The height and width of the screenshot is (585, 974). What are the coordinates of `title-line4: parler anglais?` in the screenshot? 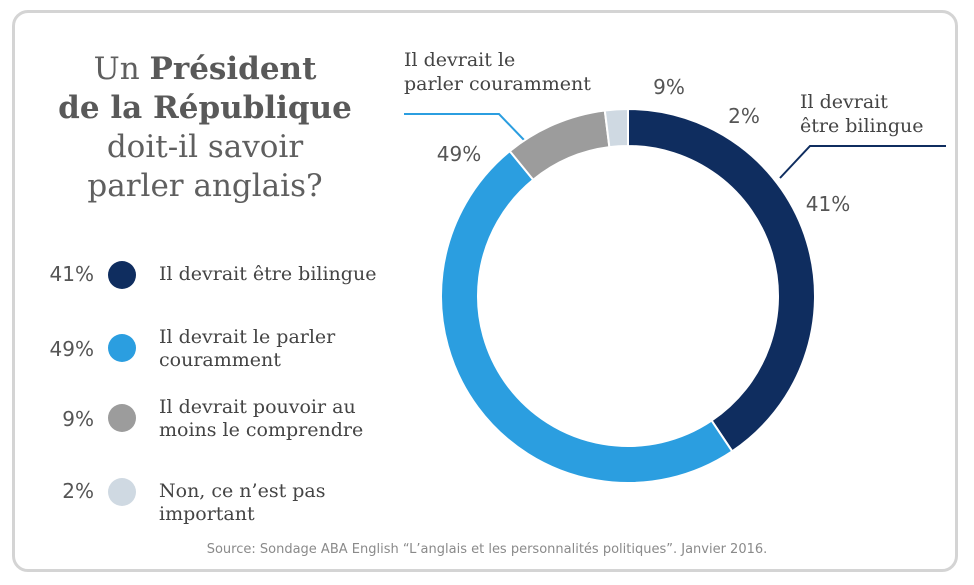 It's located at (205, 186).